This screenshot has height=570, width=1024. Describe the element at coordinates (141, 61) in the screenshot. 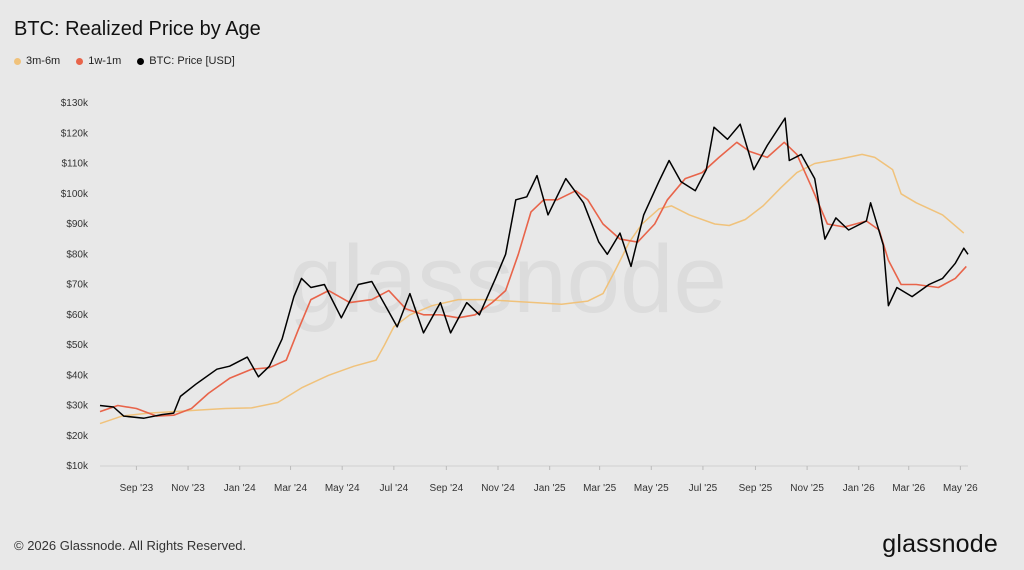

I see `legend-swatch-btc-price` at that location.